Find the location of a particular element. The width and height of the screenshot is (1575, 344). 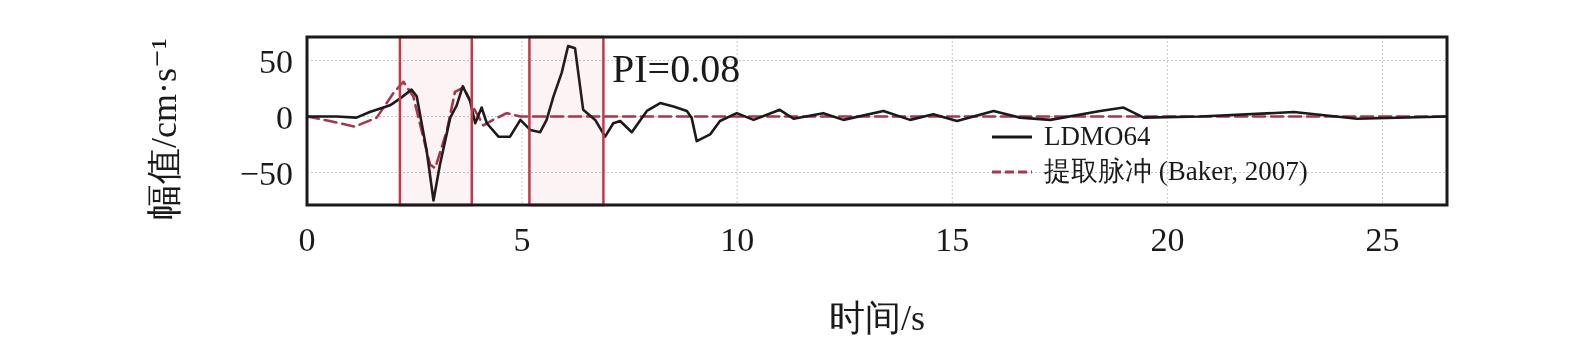

legend-label: 提取脉冲 (Baker, 2007) is located at coordinates (1176, 171).